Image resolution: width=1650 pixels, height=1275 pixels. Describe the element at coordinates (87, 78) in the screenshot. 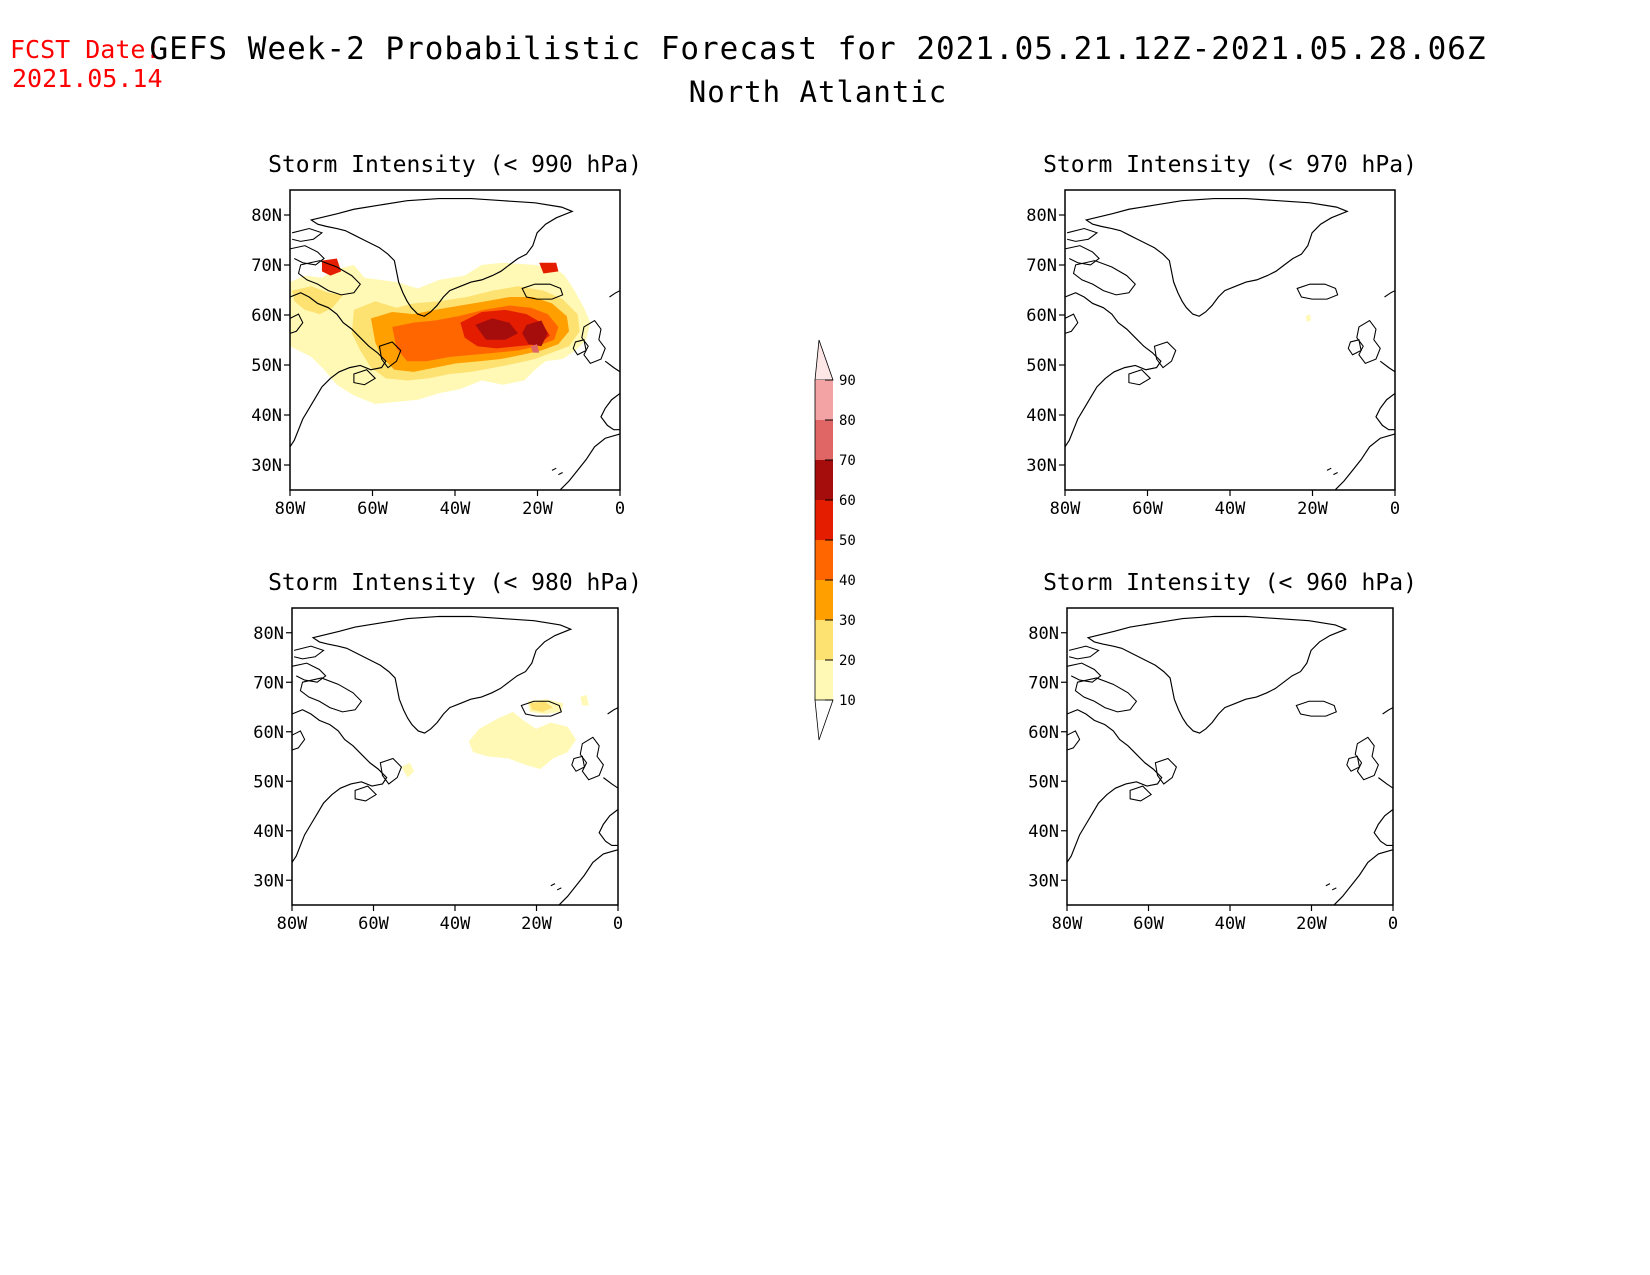

I see `fcst-date: 2021.05.14` at that location.